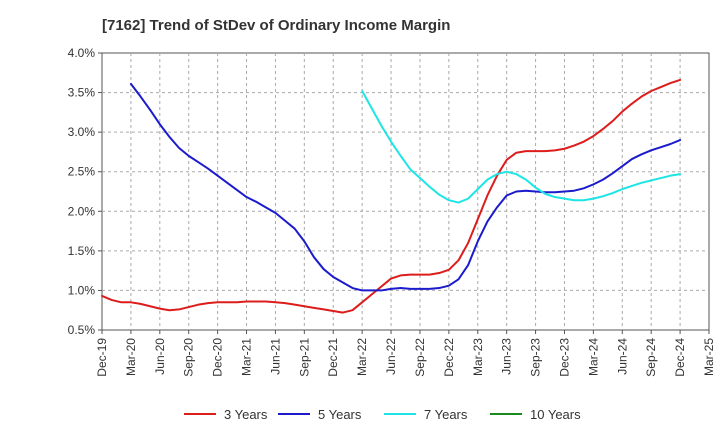 The image size is (720, 440). I want to click on x-tick-label: Mar-23, so click(478, 357).